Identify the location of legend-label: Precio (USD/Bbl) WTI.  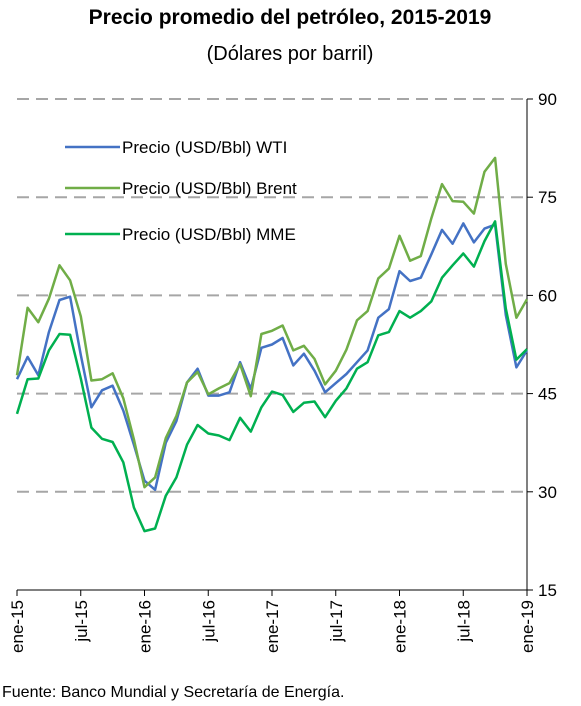
(204, 147).